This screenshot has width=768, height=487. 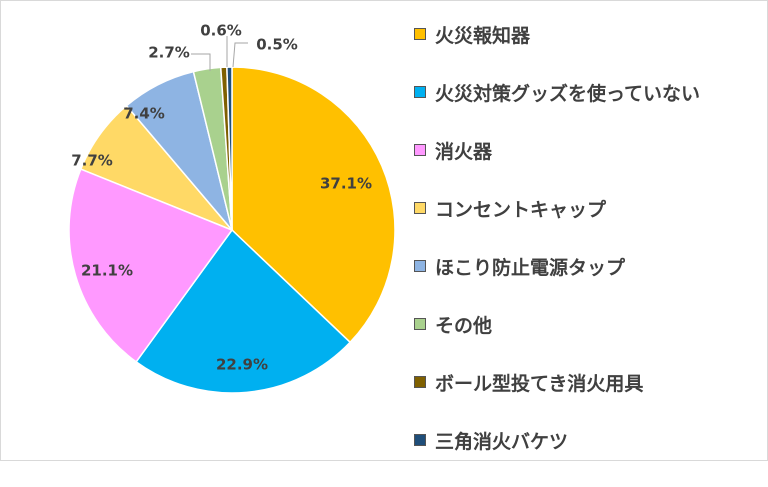 What do you see at coordinates (589, 35) in the screenshot?
I see `legend-item: 火災報知器` at bounding box center [589, 35].